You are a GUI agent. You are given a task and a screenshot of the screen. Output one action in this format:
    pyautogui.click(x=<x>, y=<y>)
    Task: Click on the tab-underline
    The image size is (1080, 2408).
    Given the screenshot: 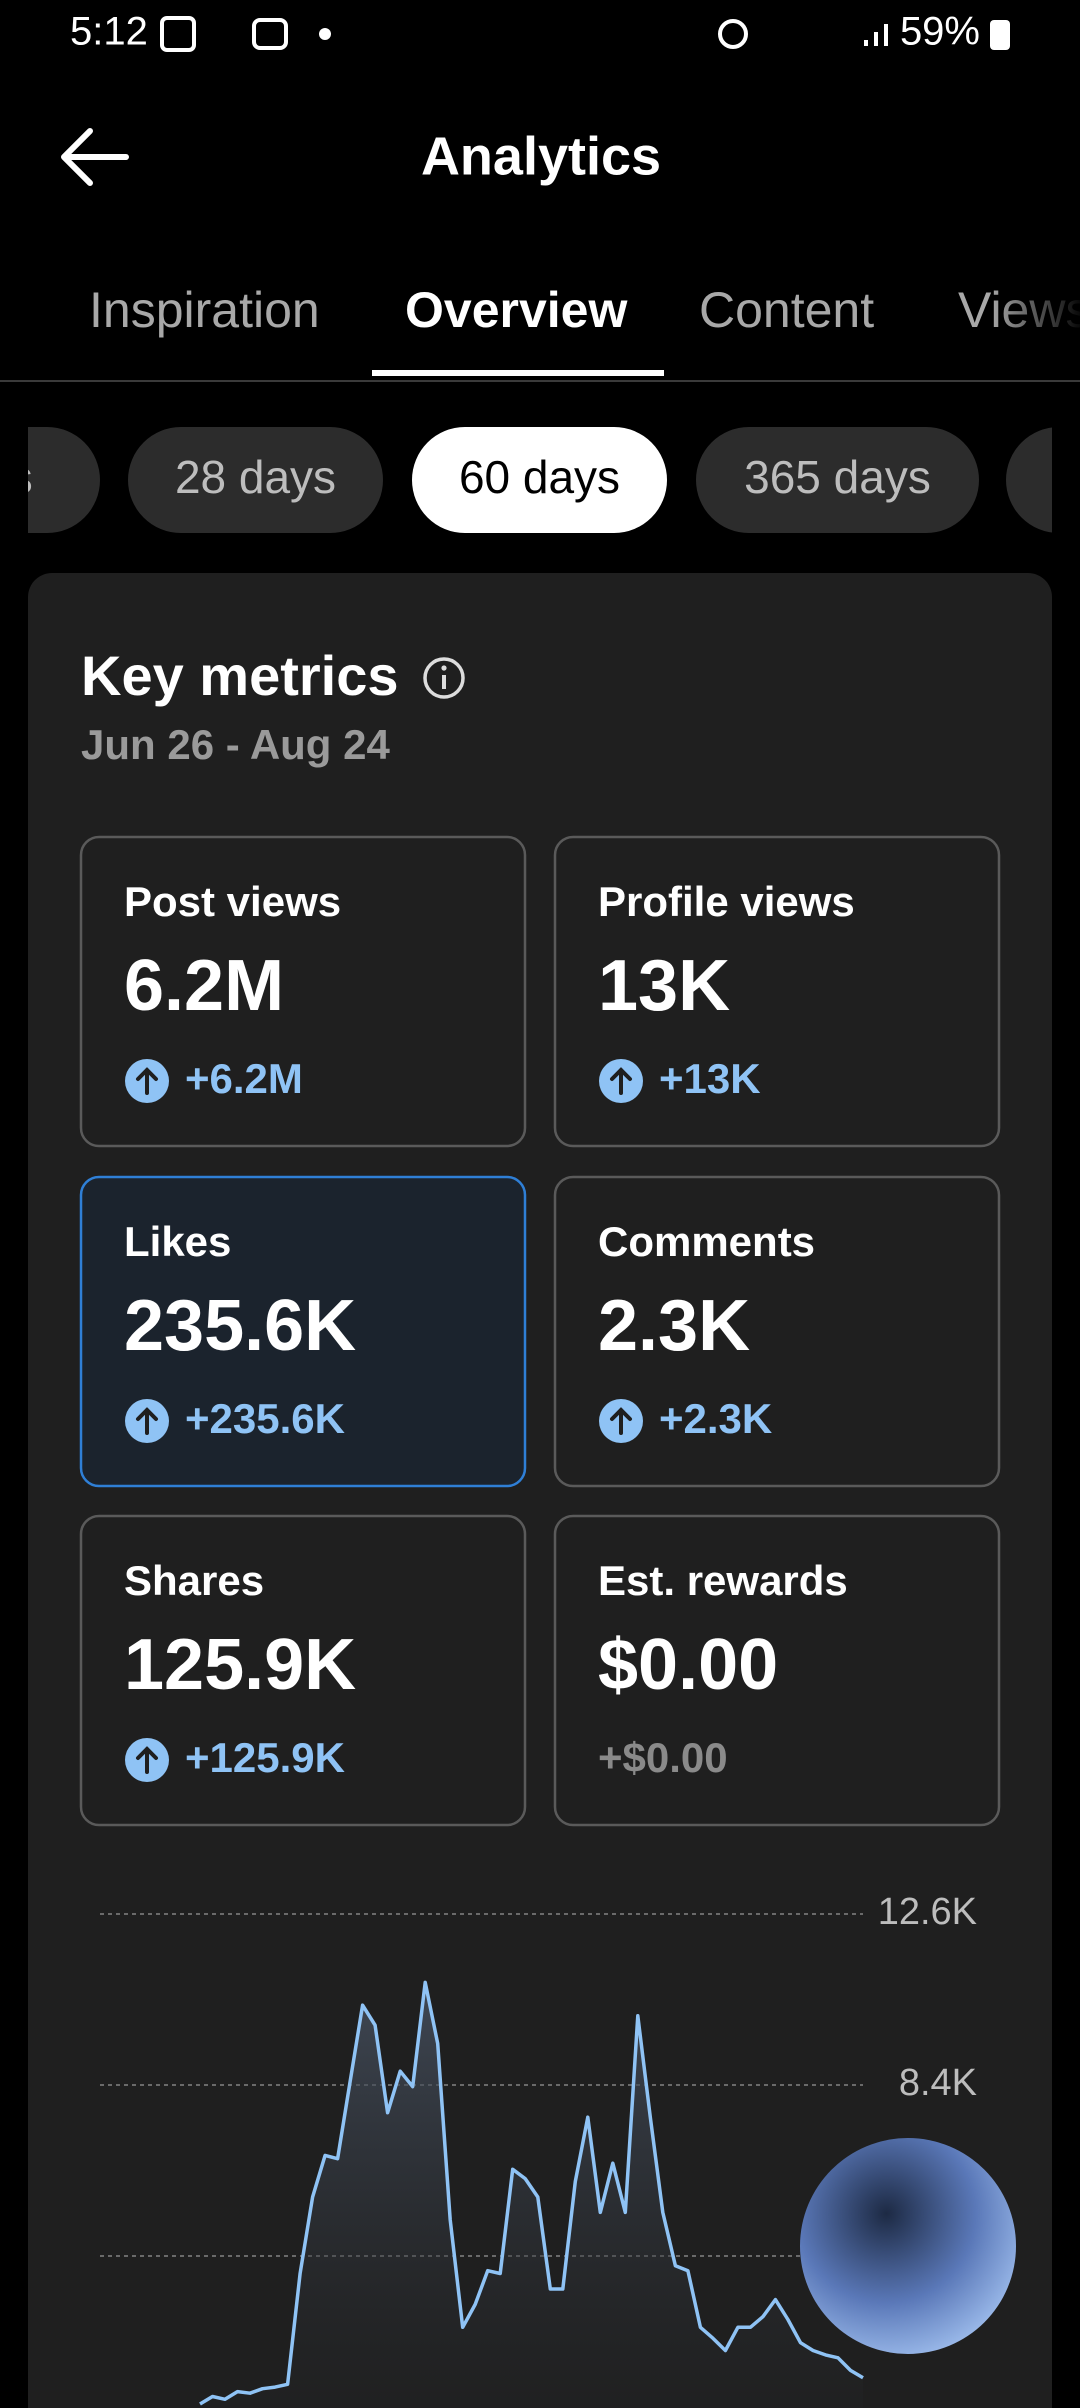 What is the action you would take?
    pyautogui.click(x=518, y=373)
    